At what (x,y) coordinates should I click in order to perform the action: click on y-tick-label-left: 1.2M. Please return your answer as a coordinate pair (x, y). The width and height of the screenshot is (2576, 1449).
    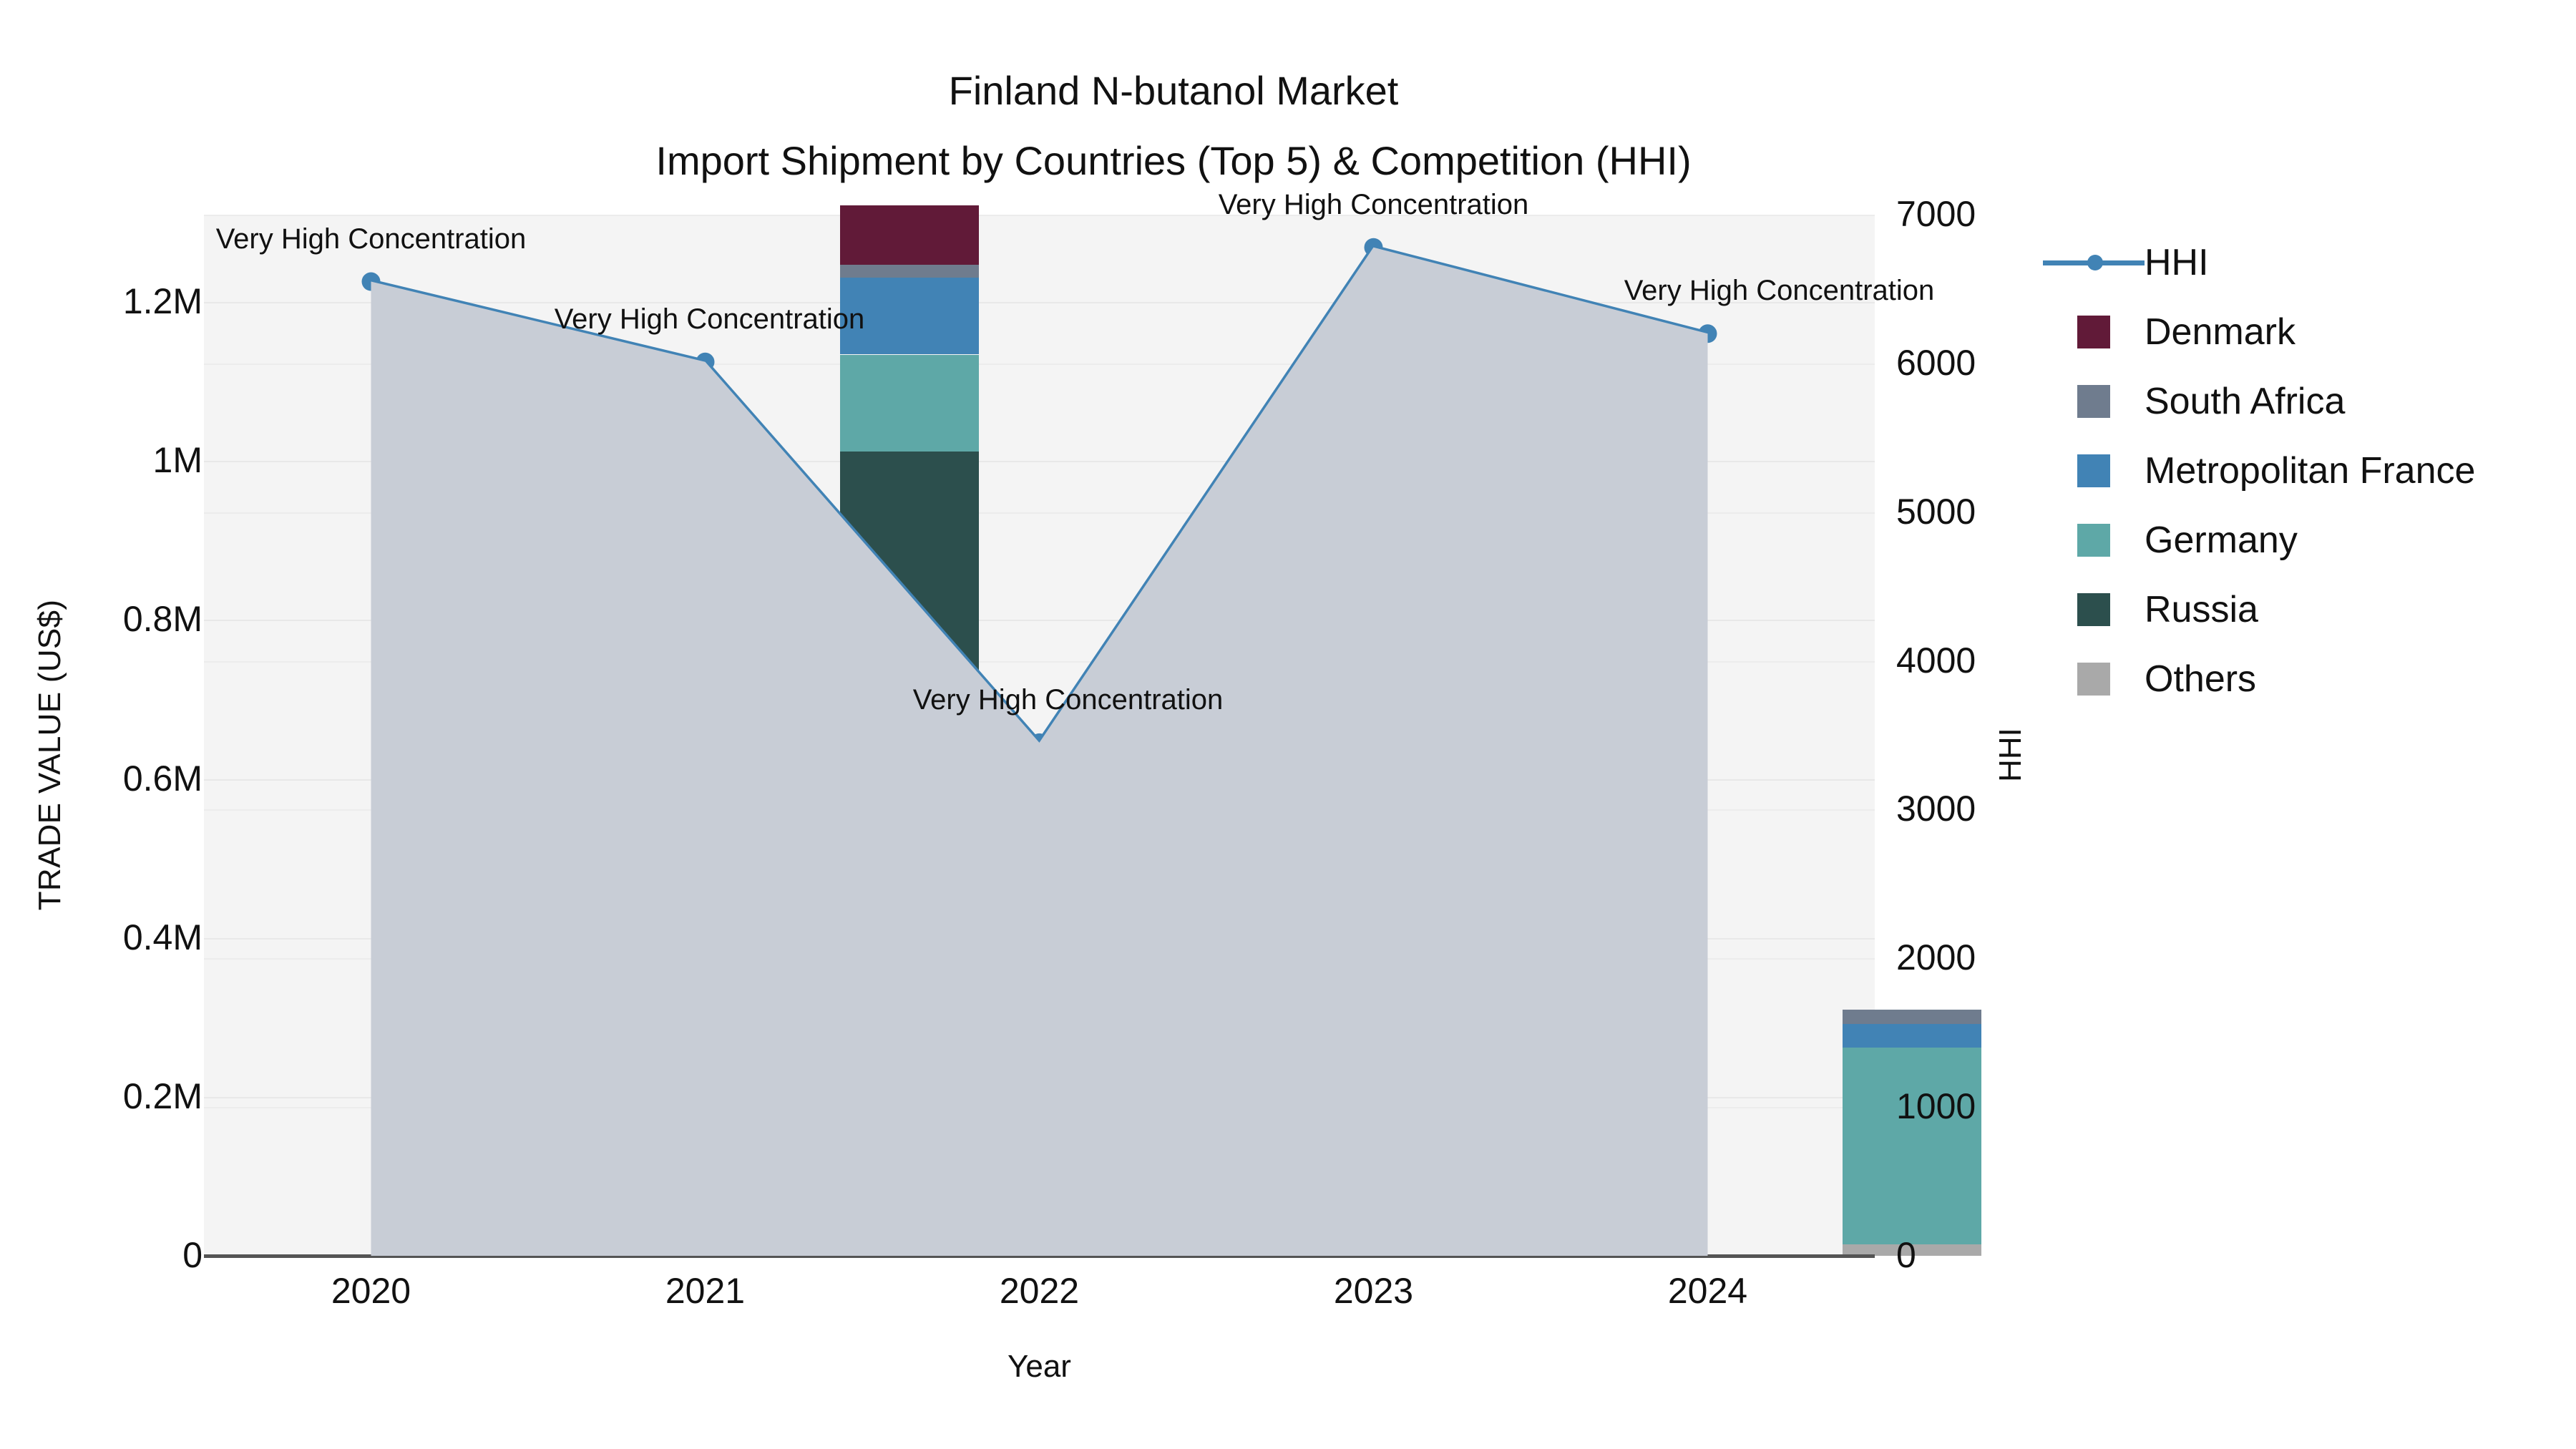
    Looking at the image, I should click on (162, 301).